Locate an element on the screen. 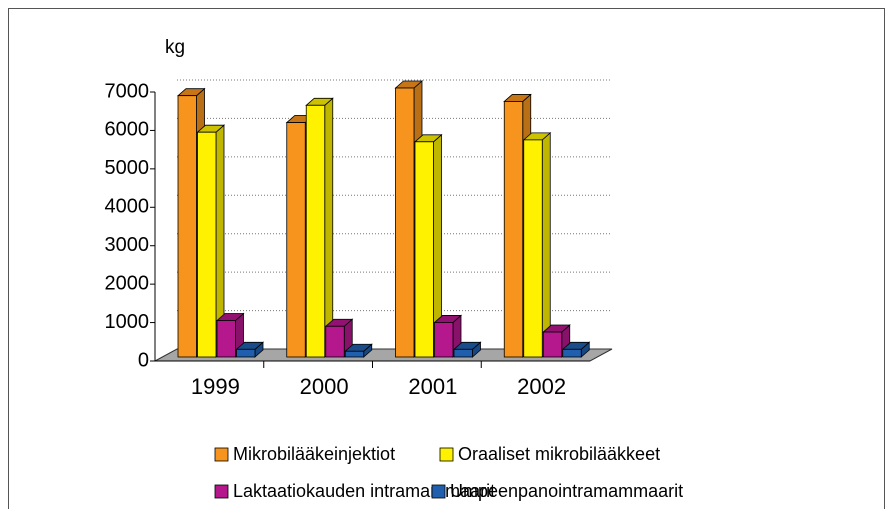 This screenshot has width=886, height=509. y-axis-label: kg is located at coordinates (175, 47).